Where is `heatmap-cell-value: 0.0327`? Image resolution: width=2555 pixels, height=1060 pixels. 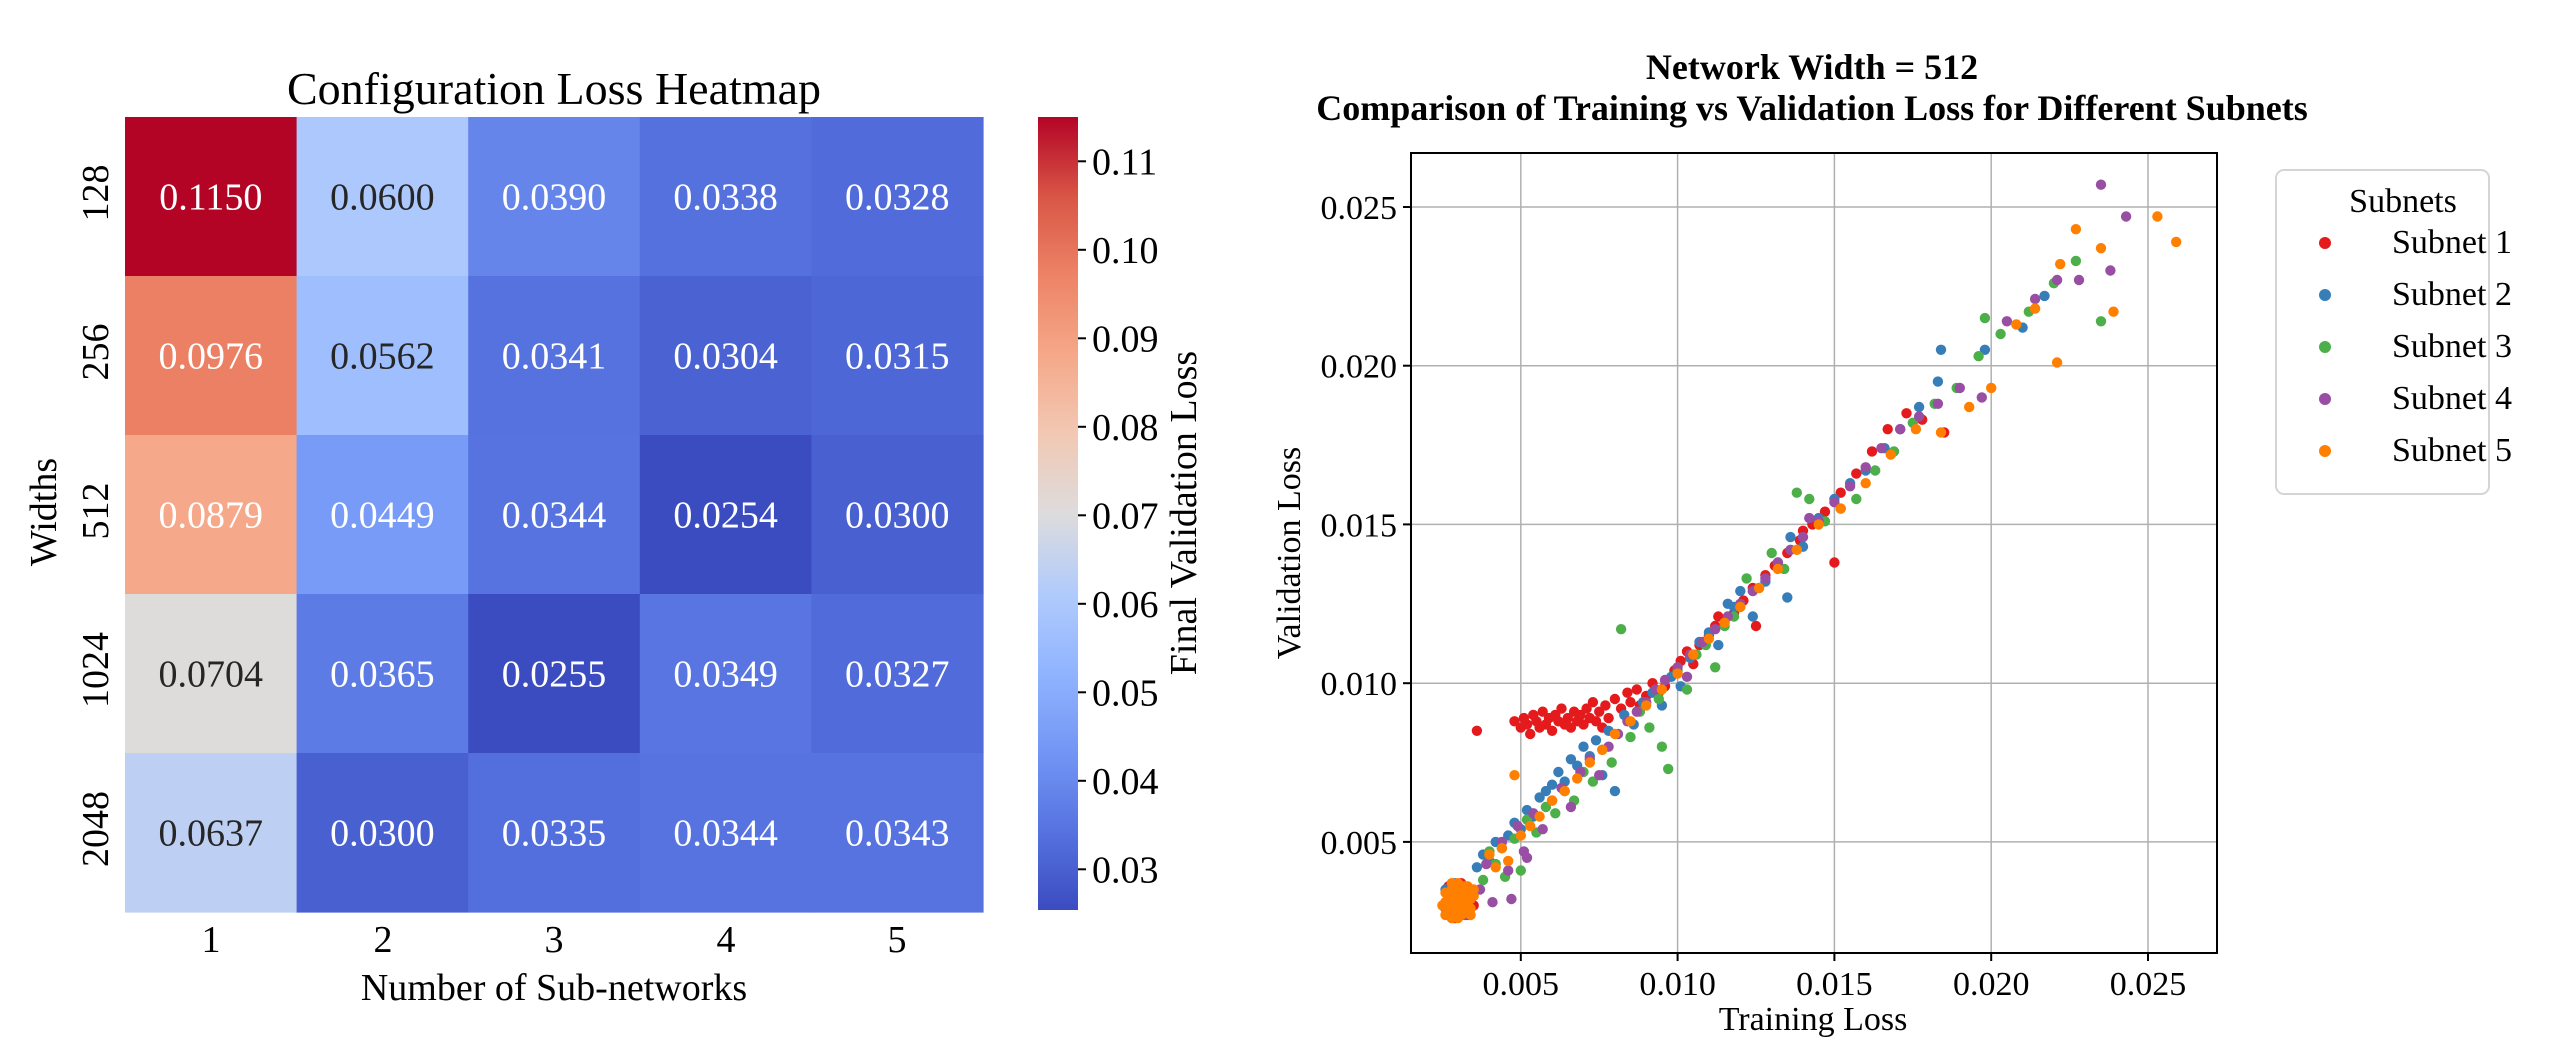
heatmap-cell-value: 0.0327 is located at coordinates (897, 675).